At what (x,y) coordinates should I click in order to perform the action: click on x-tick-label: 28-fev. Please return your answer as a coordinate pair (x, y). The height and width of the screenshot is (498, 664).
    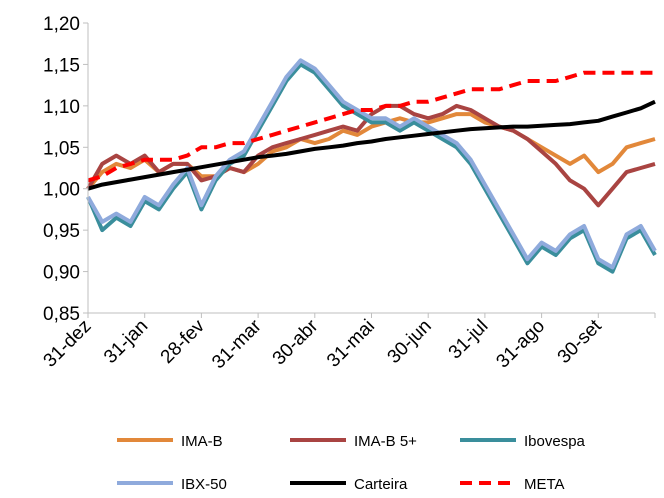
    Looking at the image, I should click on (183, 341).